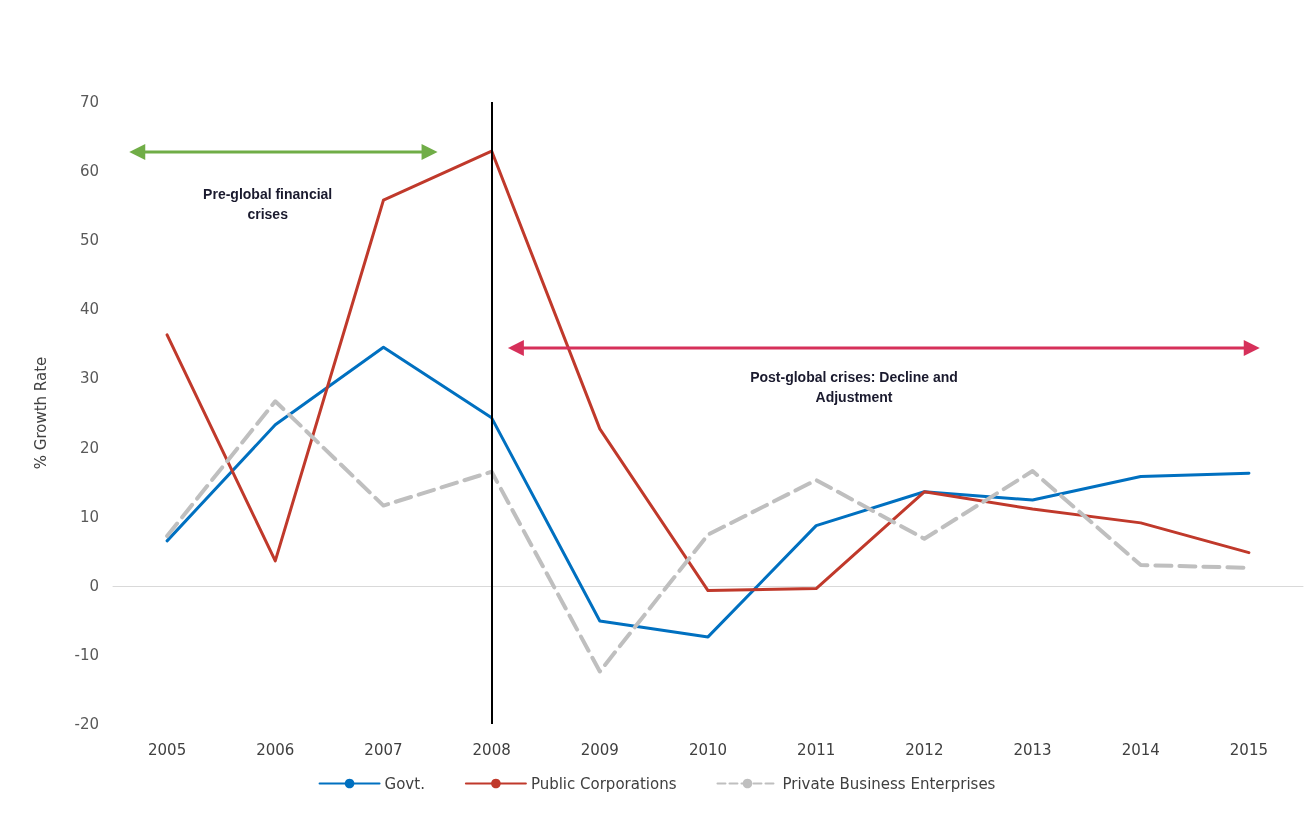 This screenshot has height=814, width=1314. What do you see at coordinates (86, 654) in the screenshot?
I see `y-tick-label: -10` at bounding box center [86, 654].